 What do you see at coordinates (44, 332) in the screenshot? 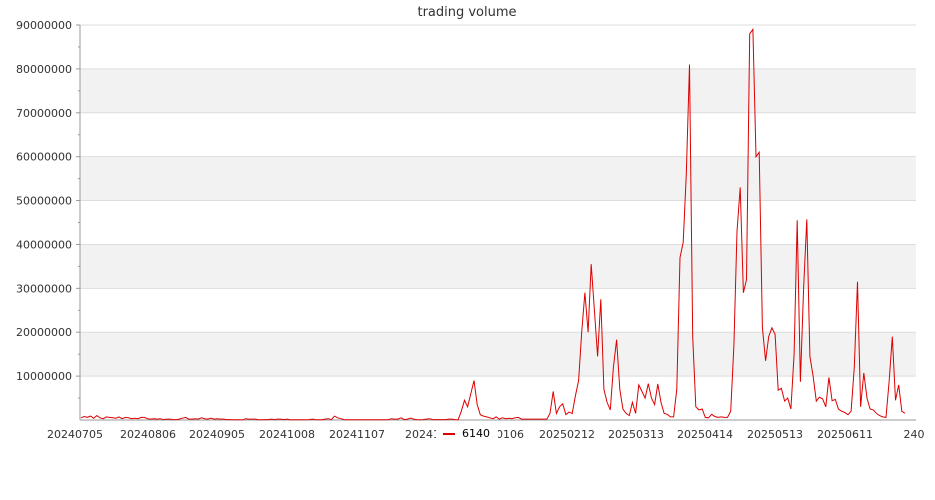
I see `y-tick-label: 20000000` at bounding box center [44, 332].